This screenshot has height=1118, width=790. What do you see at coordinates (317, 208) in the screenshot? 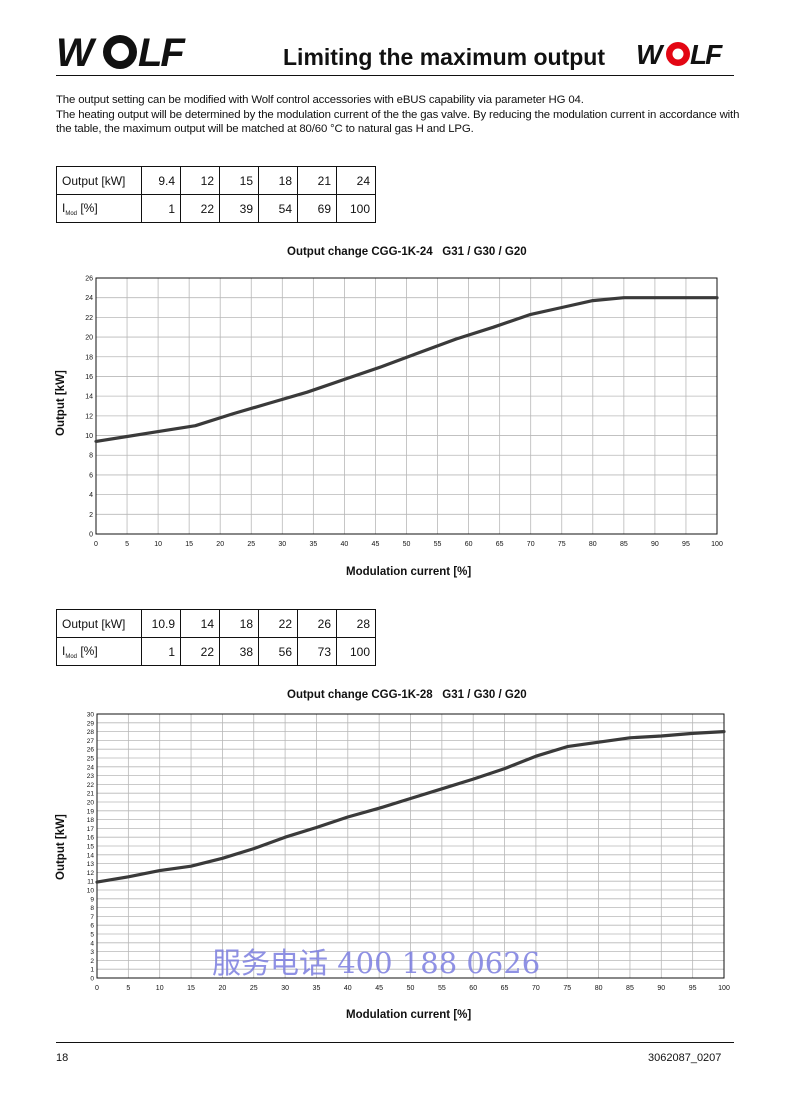
I see `table-cell: 69` at bounding box center [317, 208].